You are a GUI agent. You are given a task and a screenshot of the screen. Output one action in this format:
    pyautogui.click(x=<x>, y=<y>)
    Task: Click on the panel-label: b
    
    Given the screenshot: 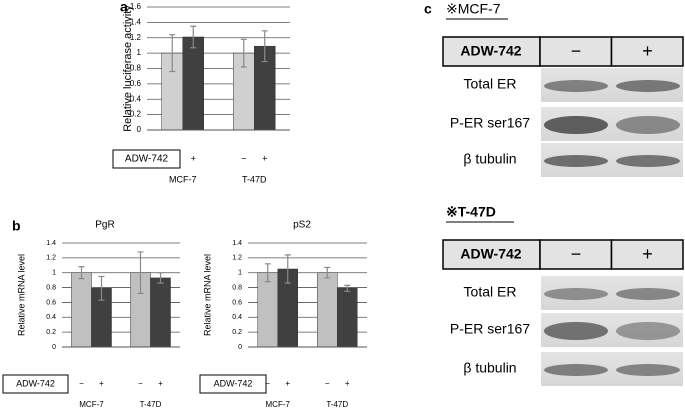 What is the action you would take?
    pyautogui.click(x=16, y=226)
    